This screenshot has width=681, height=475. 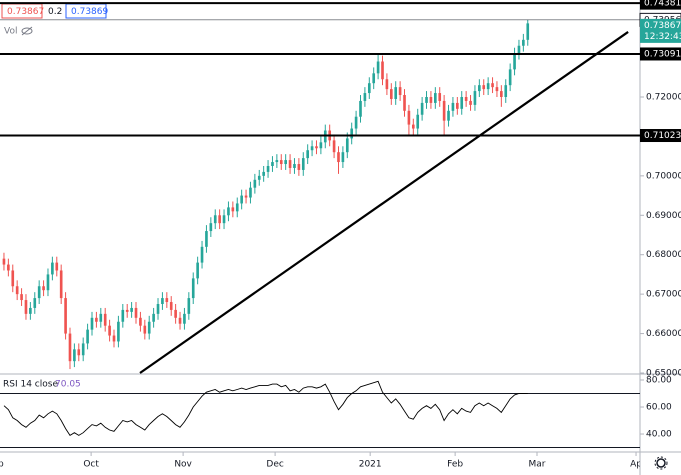 I want to click on quote-legend: 0.73867 0.2 0.73869 Vol, so click(x=54, y=20).